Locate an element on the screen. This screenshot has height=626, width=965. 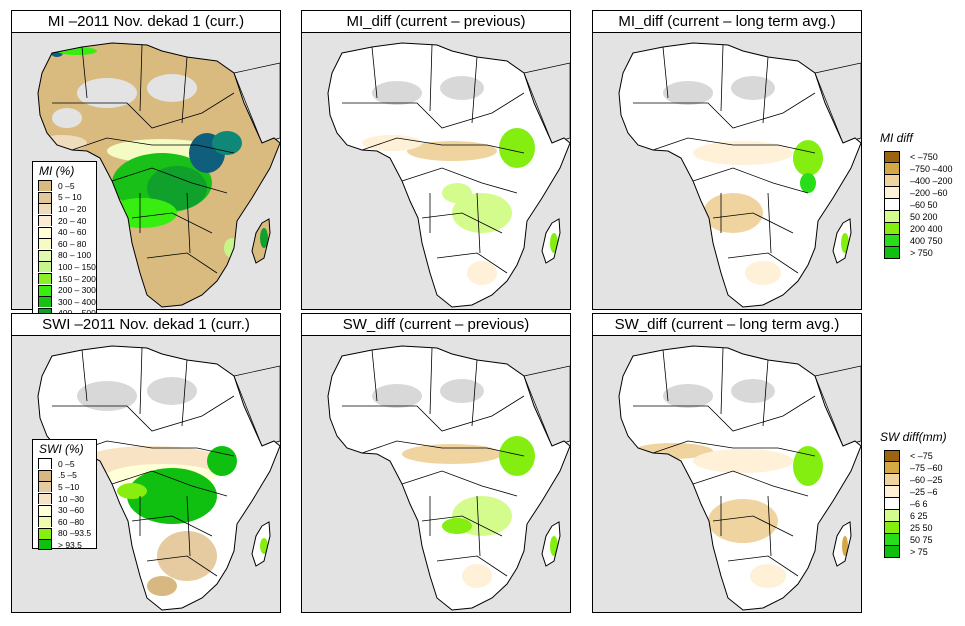
legend-item: –200 –60 is located at coordinates (922, 193).